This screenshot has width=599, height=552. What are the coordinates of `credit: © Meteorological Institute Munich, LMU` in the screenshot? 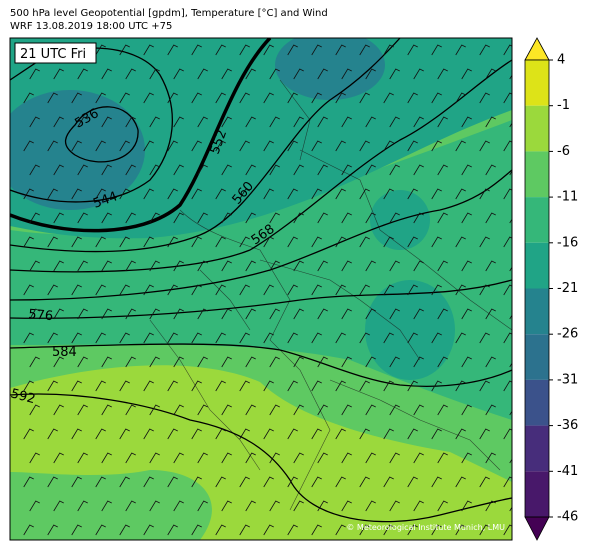 It's located at (425, 527).